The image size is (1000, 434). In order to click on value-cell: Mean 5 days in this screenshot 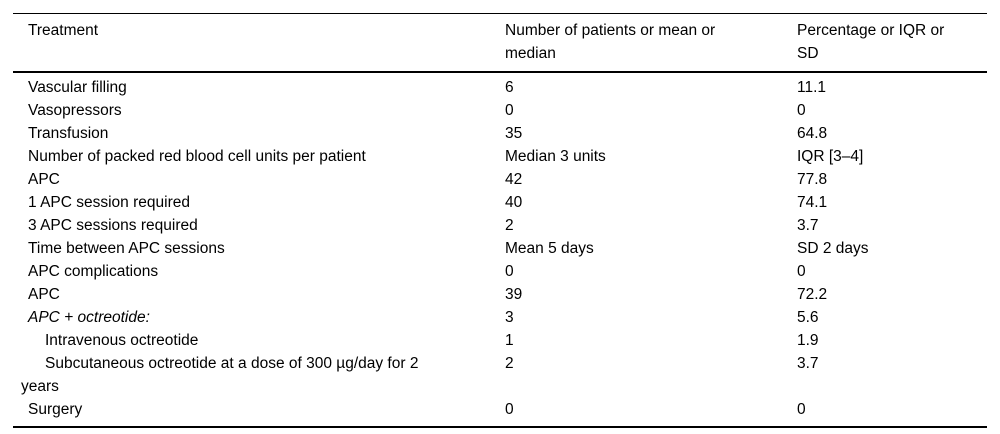, I will do `click(549, 248)`.